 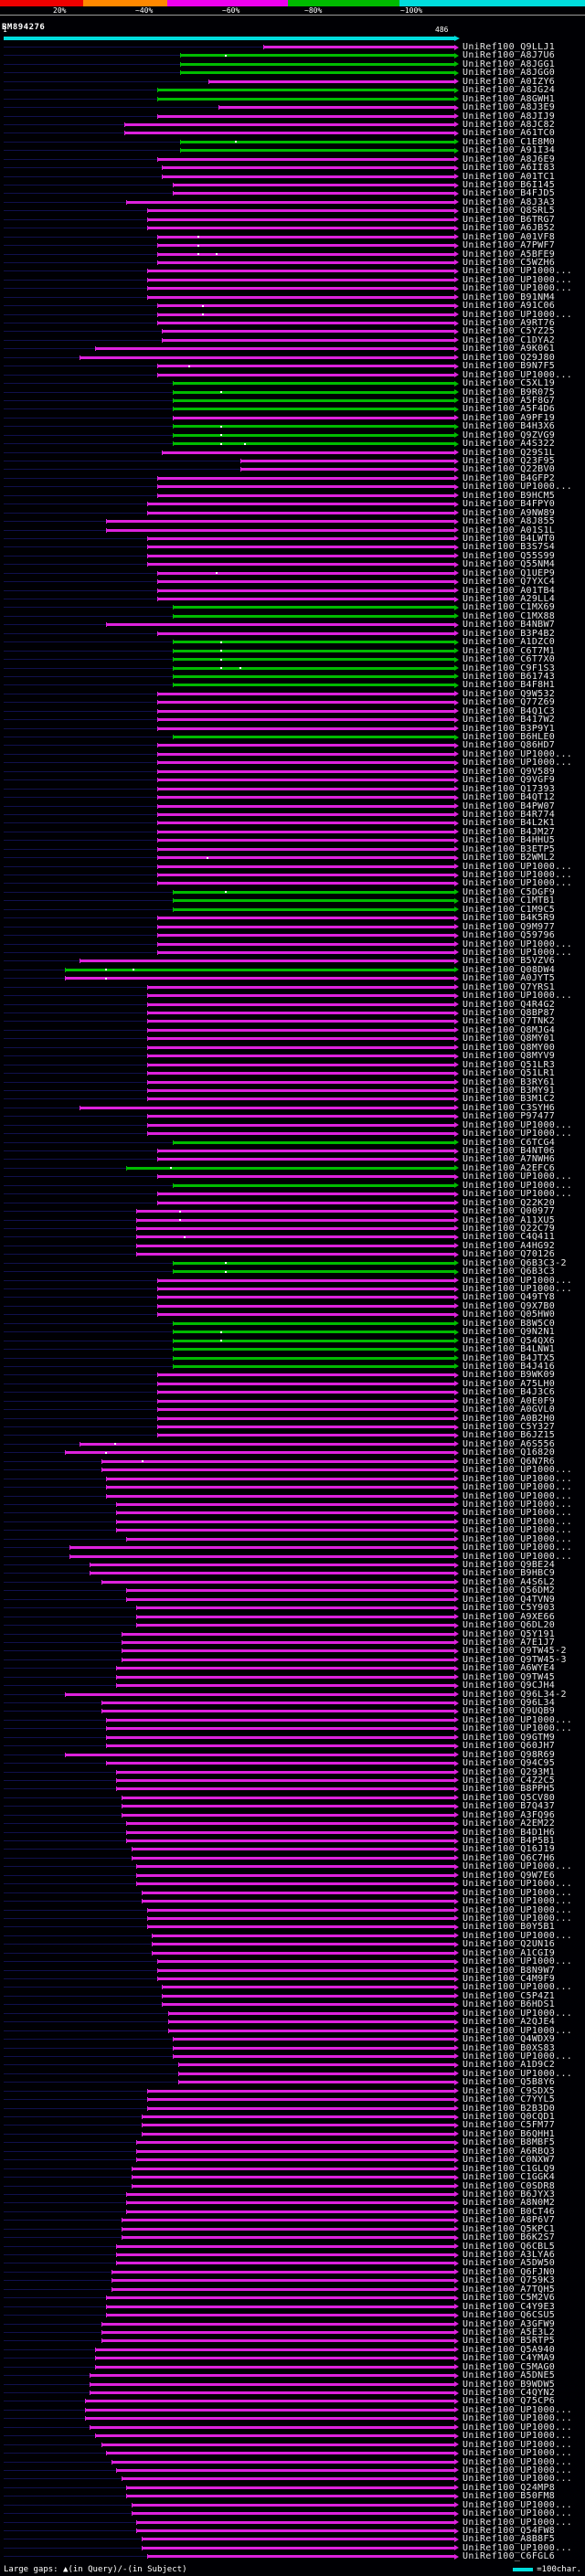 What do you see at coordinates (293, 245) in the screenshot?
I see `hit-row: UniRef100_A7PWF7` at bounding box center [293, 245].